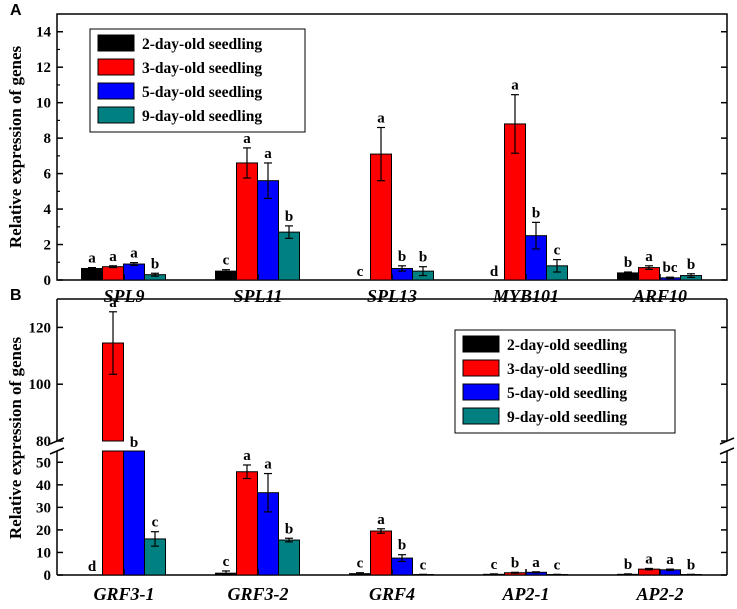  I want to click on panel-b-y-tick-label: 30, so click(43, 508).